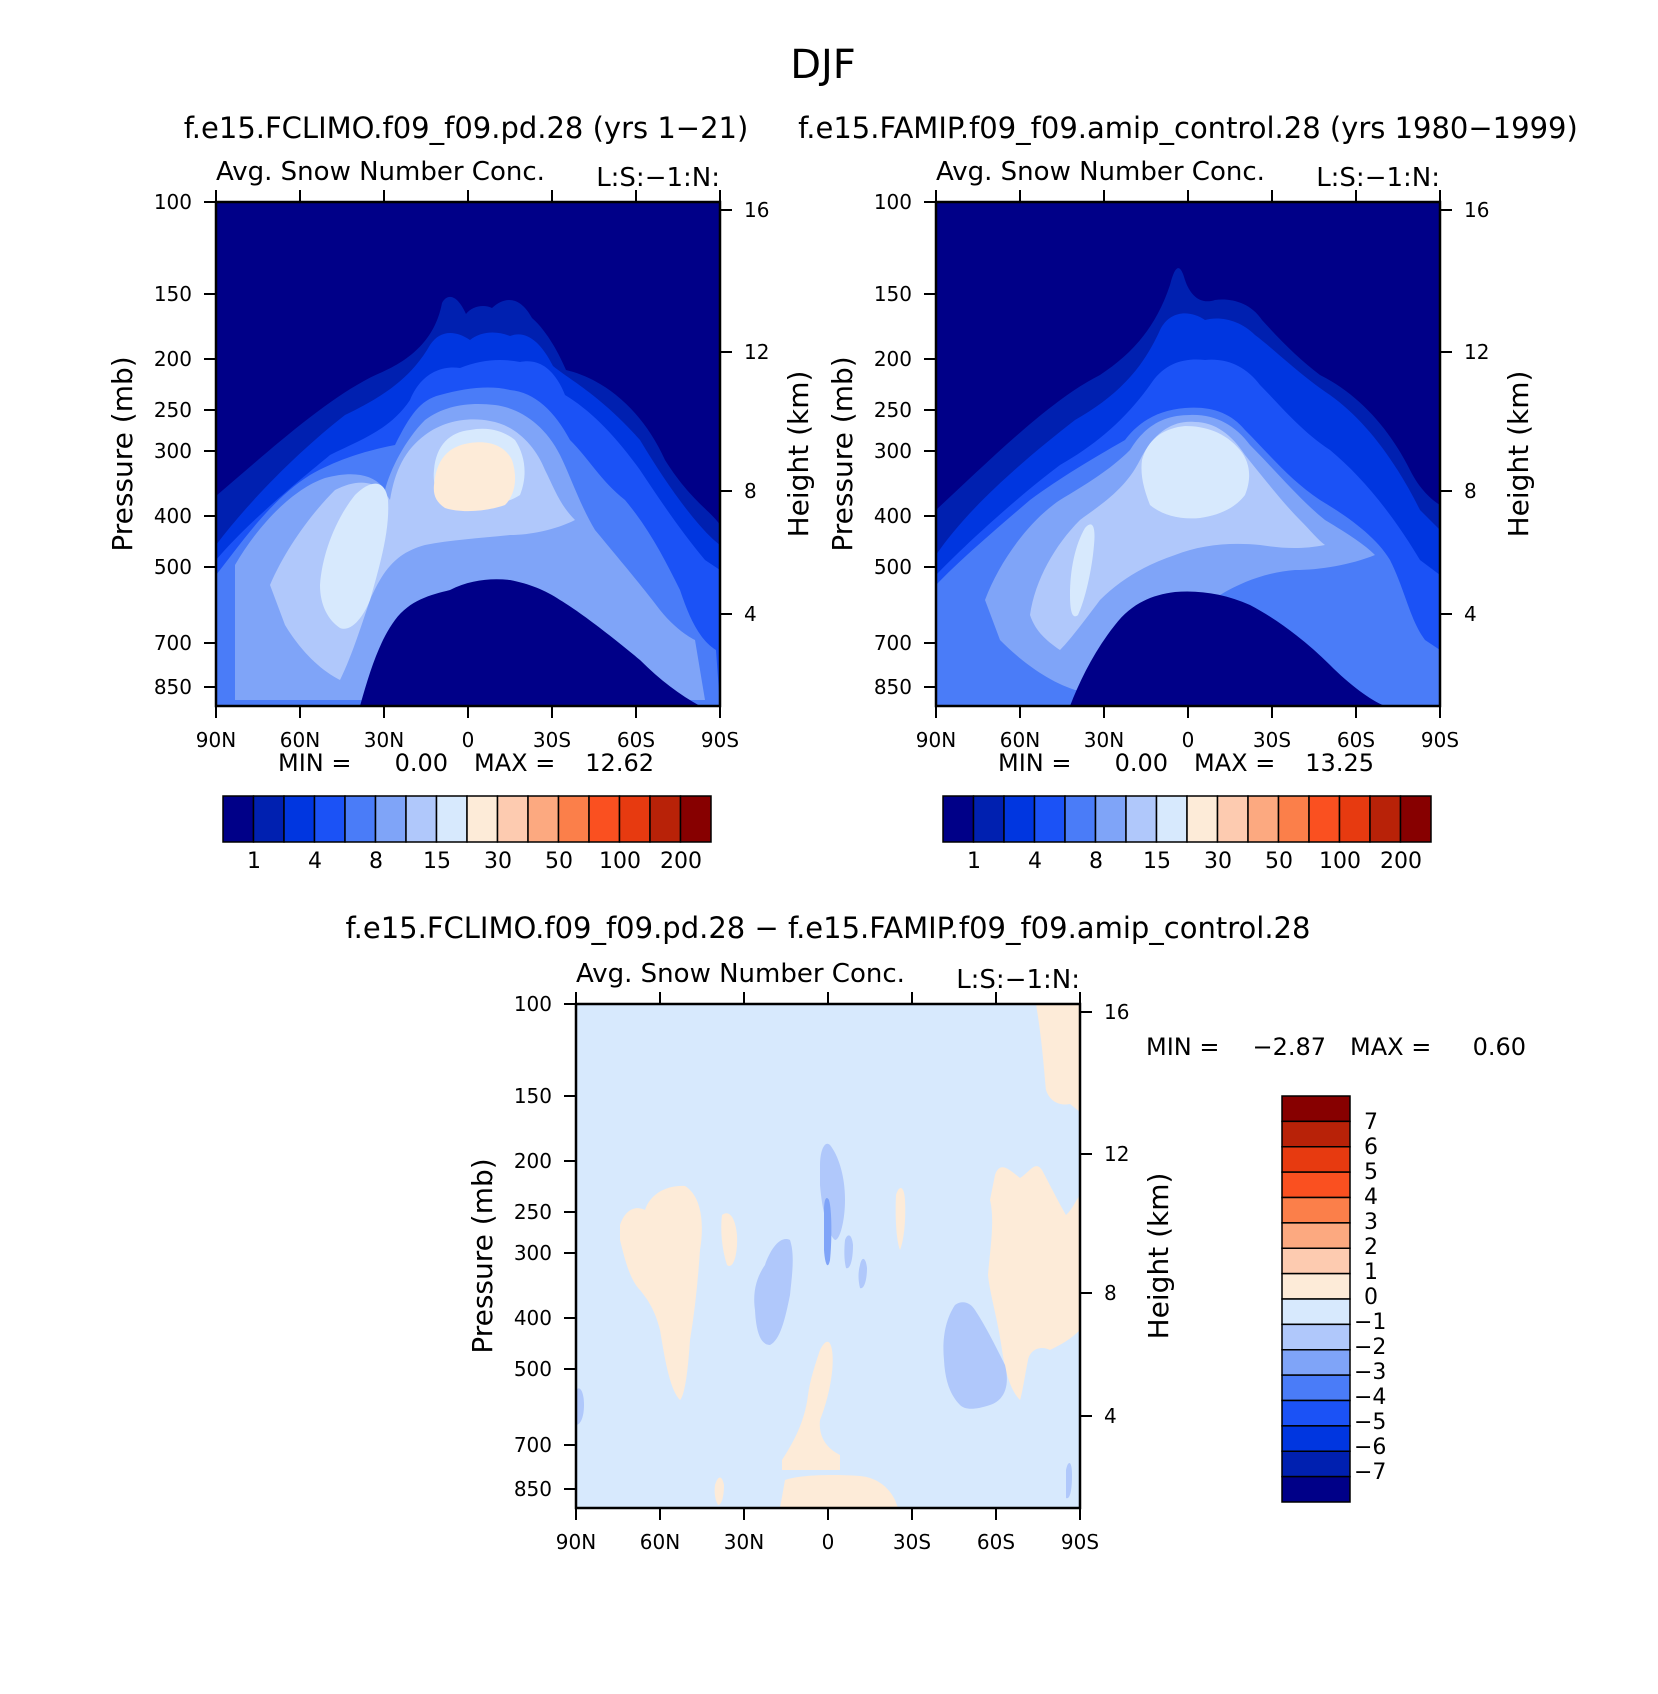 This screenshot has width=1658, height=1694. I want to click on colorbar-label: 3, so click(1371, 1222).